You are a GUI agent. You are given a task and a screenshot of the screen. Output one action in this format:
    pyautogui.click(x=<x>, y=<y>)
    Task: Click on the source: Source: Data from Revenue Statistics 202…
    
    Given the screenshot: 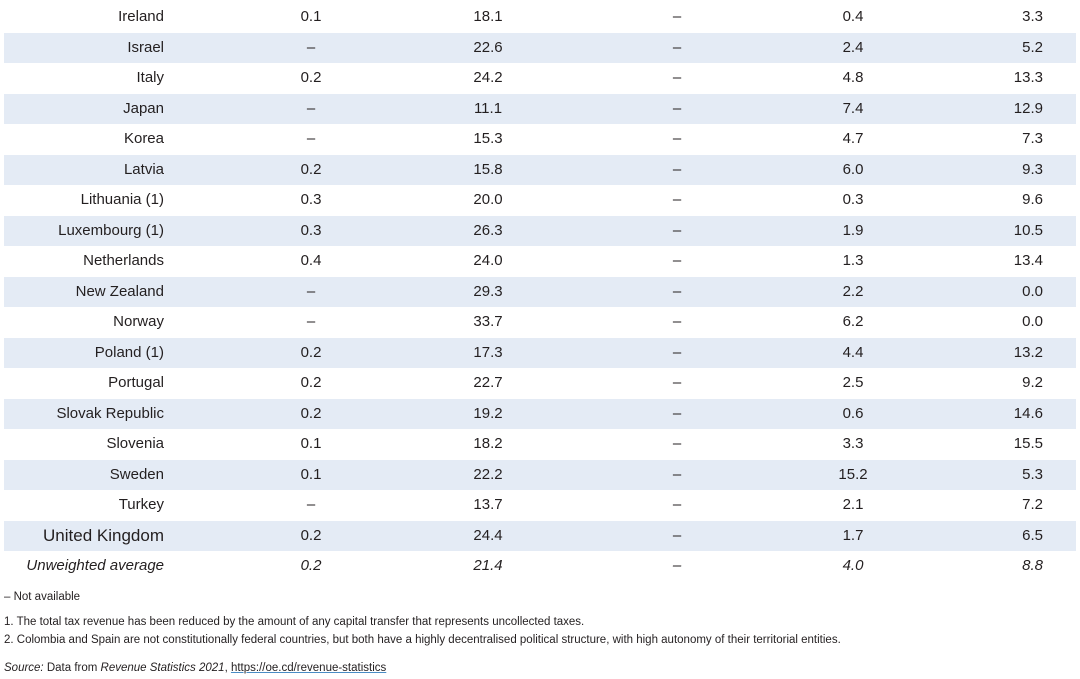 What is the action you would take?
    pyautogui.click(x=195, y=668)
    